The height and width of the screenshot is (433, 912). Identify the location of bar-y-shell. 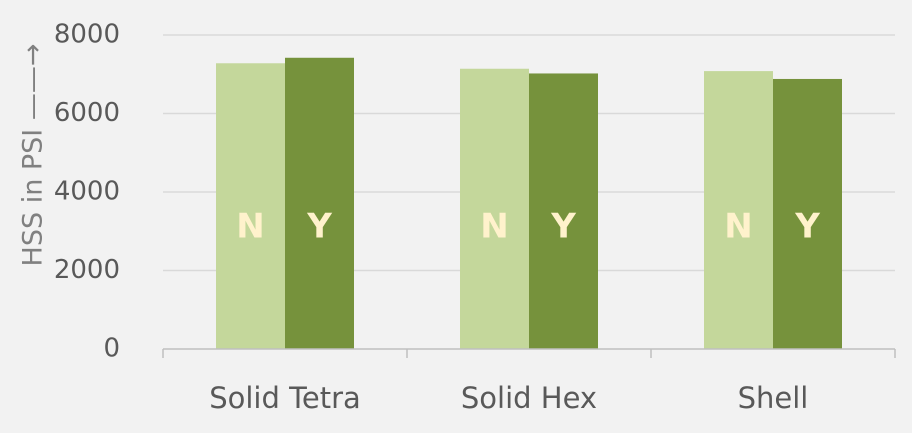
(807, 214).